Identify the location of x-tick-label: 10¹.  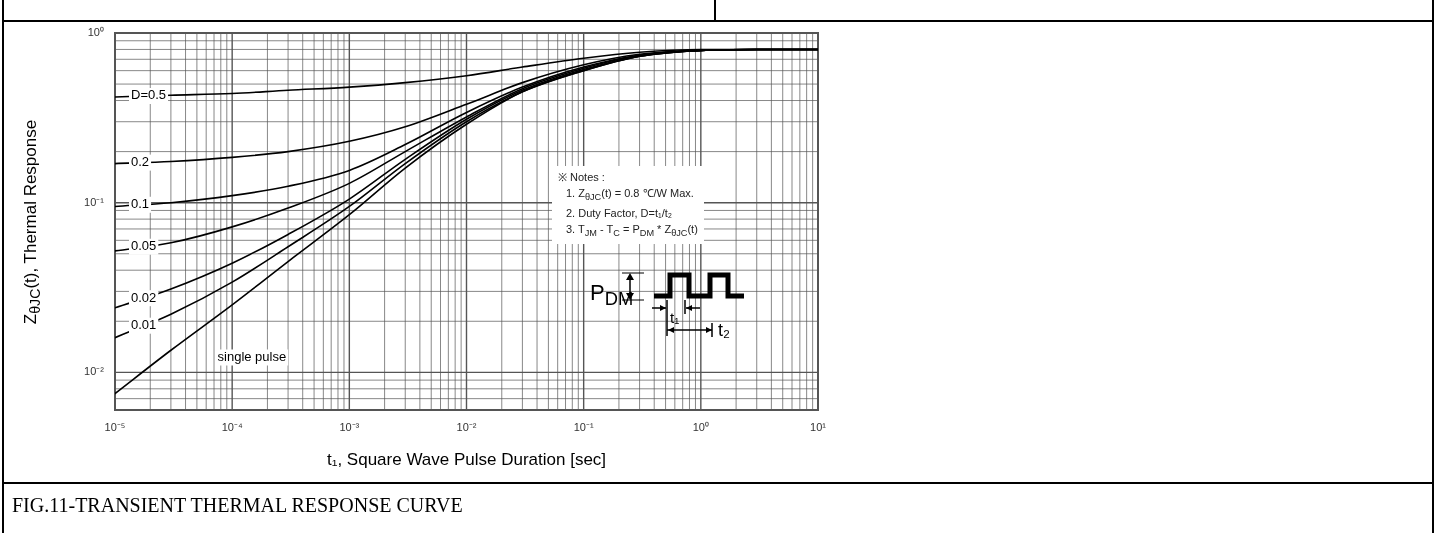
(818, 426).